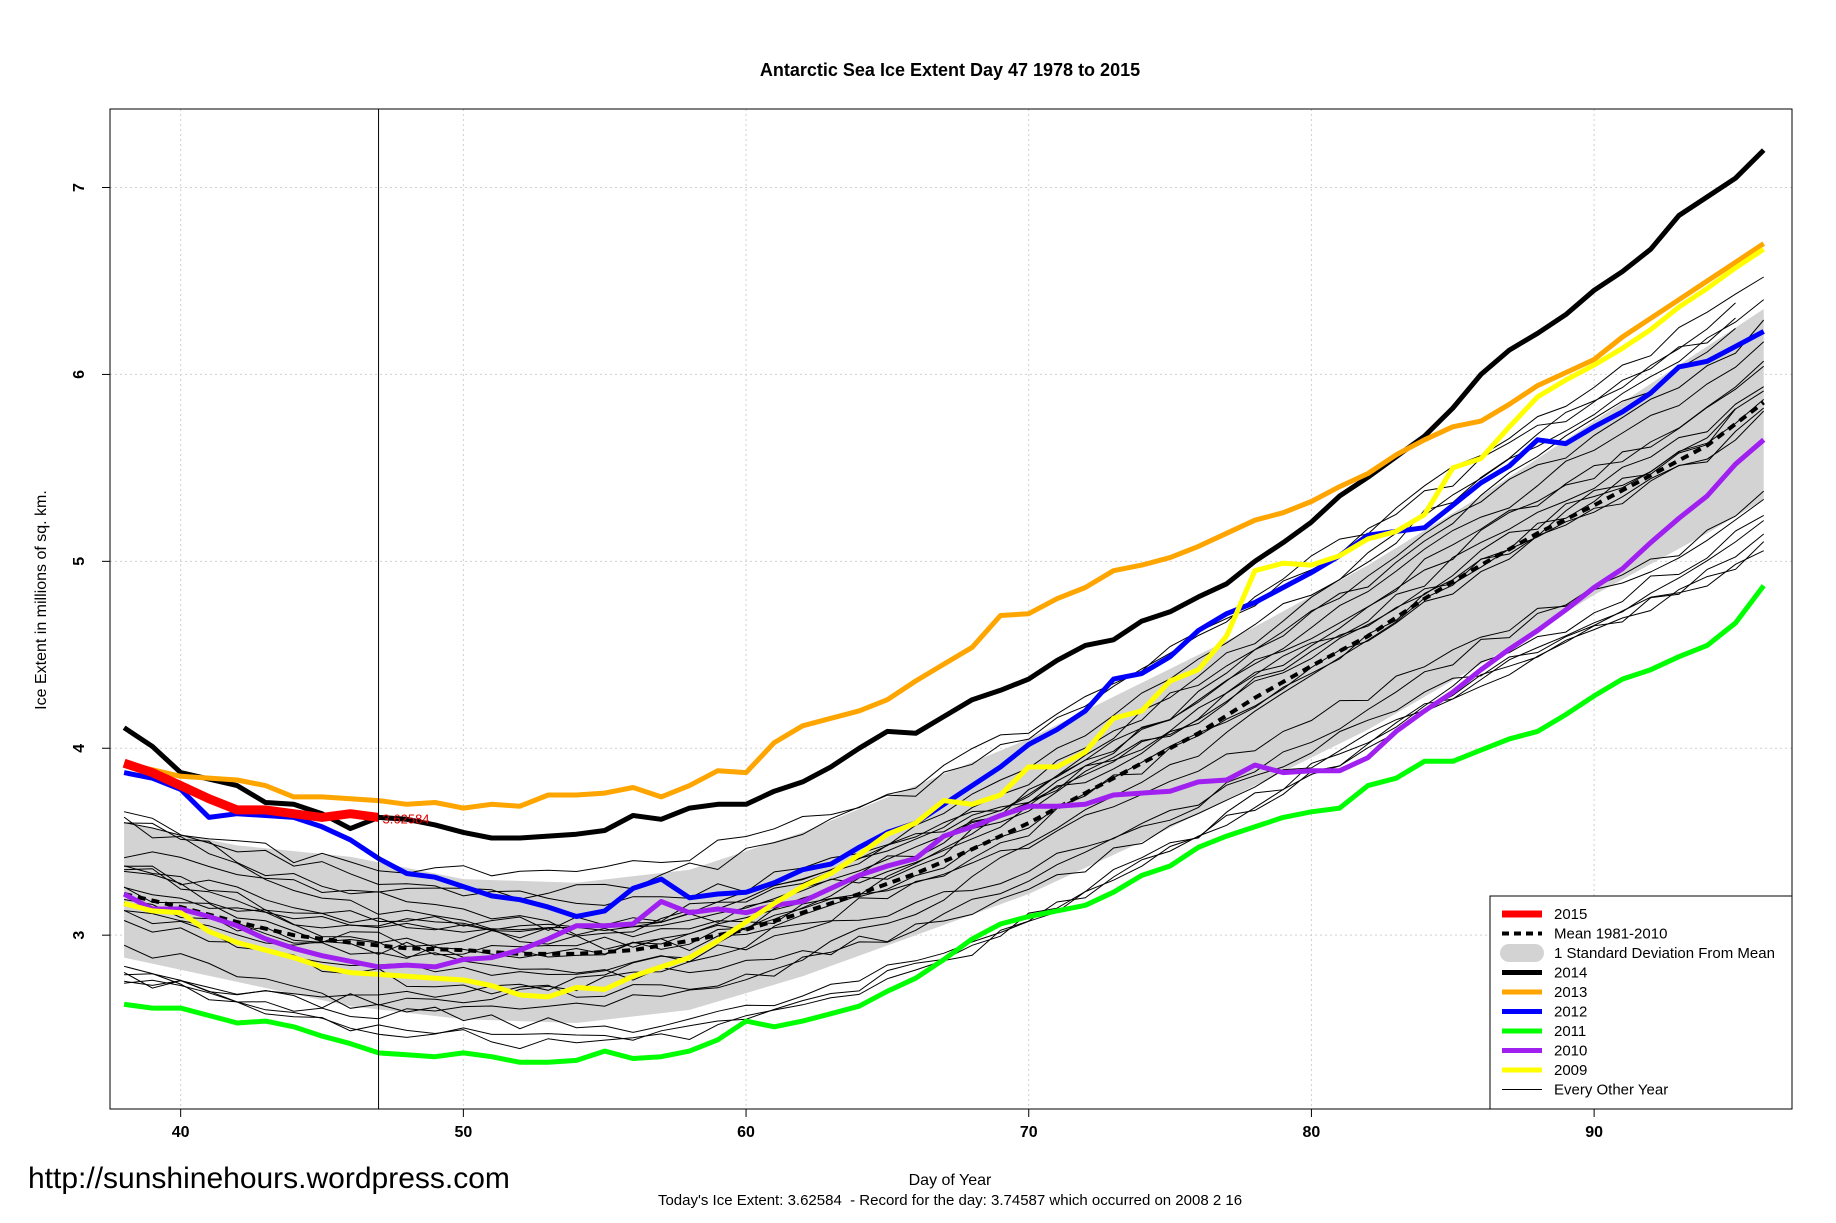 Image resolution: width=1836 pixels, height=1223 pixels. Describe the element at coordinates (1570, 1070) in the screenshot. I see `legend-label: 2009` at that location.